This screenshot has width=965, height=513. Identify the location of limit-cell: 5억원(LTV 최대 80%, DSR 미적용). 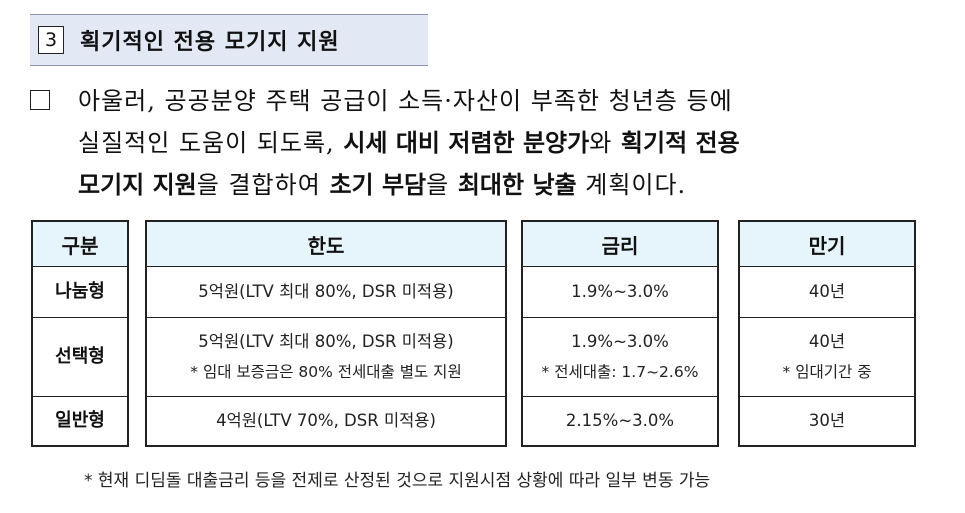
(326, 292).